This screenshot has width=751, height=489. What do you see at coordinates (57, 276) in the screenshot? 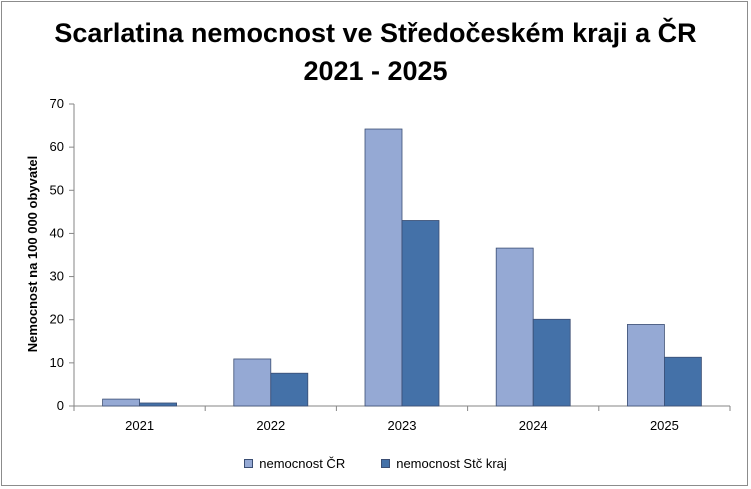
I see `y-tick-label: 30` at bounding box center [57, 276].